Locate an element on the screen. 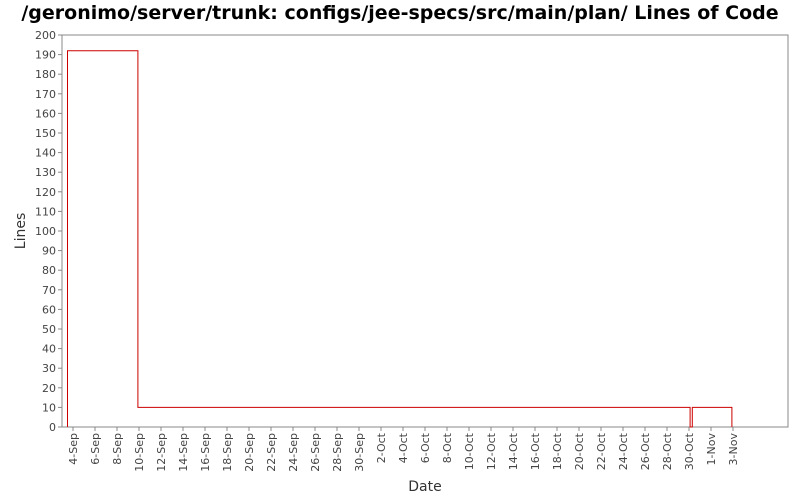 The width and height of the screenshot is (800, 500). y-tick-label: 140 is located at coordinates (45, 153).